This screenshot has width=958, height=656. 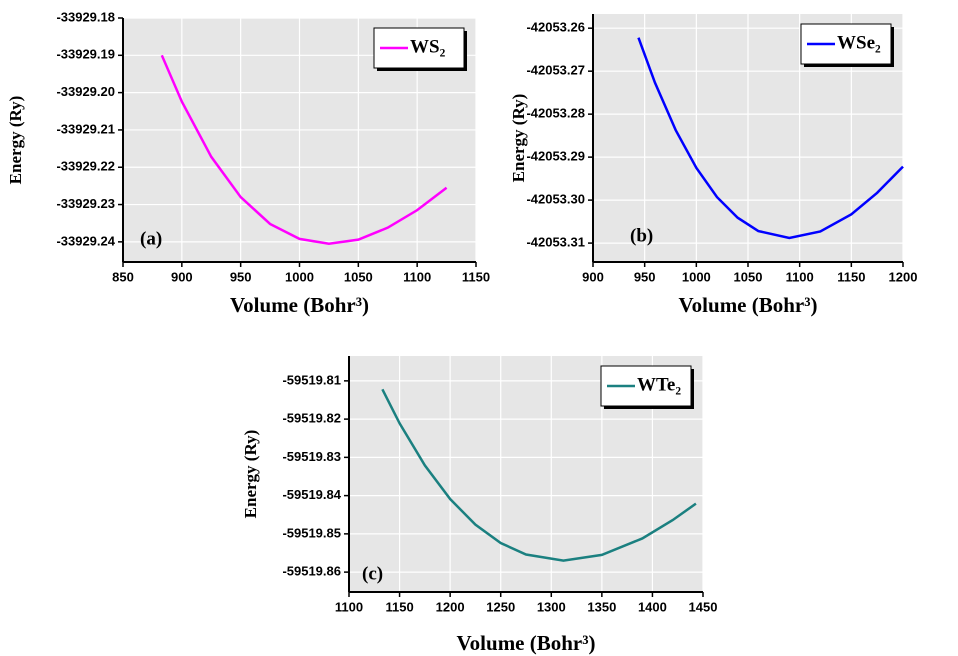 I want to click on y-tick-label: -42053.30, so click(x=555, y=199).